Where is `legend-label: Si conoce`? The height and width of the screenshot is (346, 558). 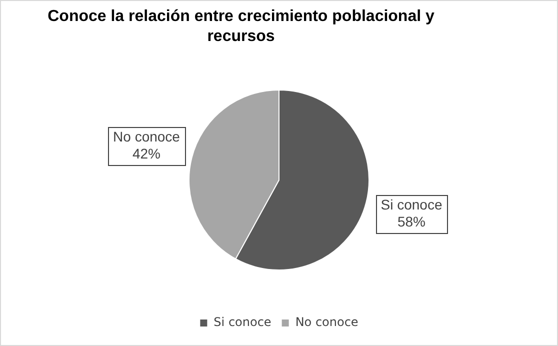 legend-label: Si conoce is located at coordinates (243, 322).